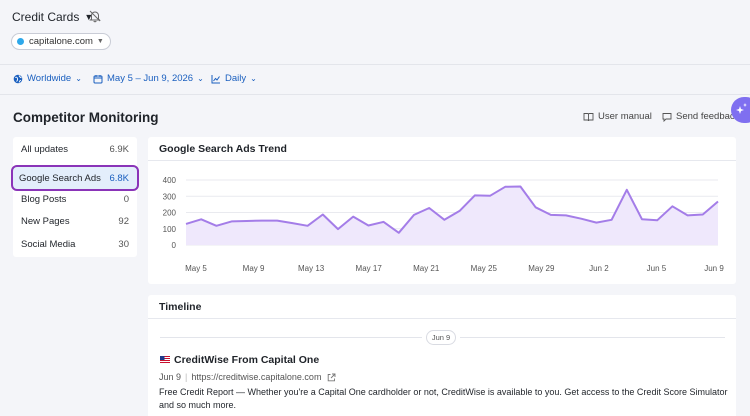  I want to click on user-manual-label: User manual, so click(625, 116).